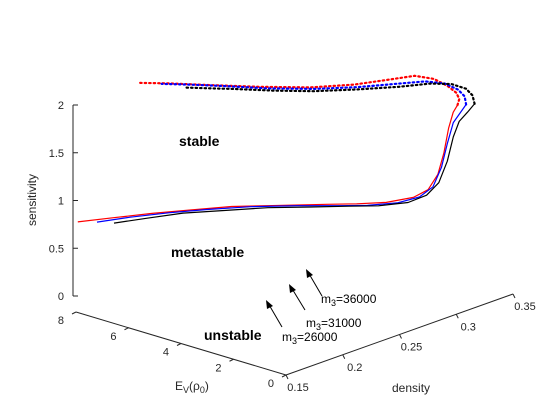 This screenshot has height=420, width=560. I want to click on x-tick-label: 0.25, so click(411, 348).